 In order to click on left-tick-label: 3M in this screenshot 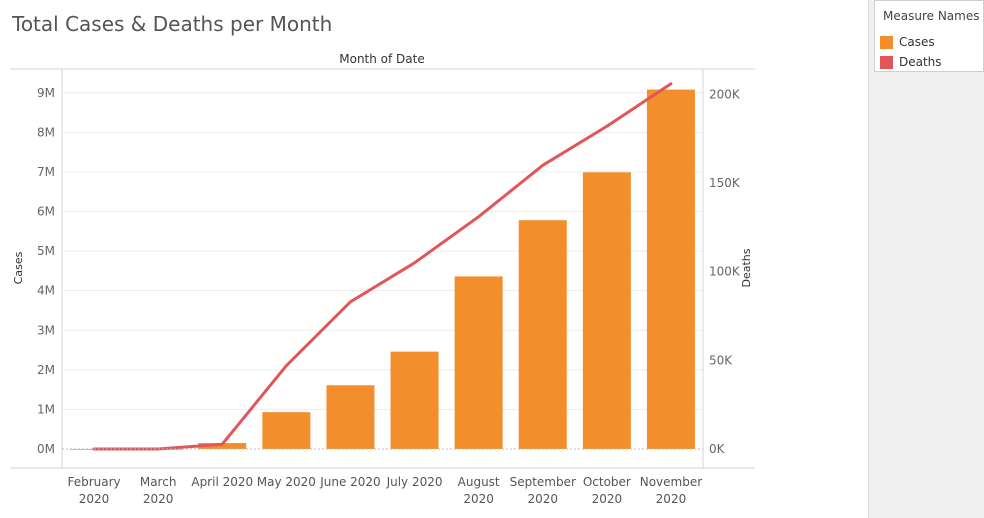, I will do `click(46, 330)`.